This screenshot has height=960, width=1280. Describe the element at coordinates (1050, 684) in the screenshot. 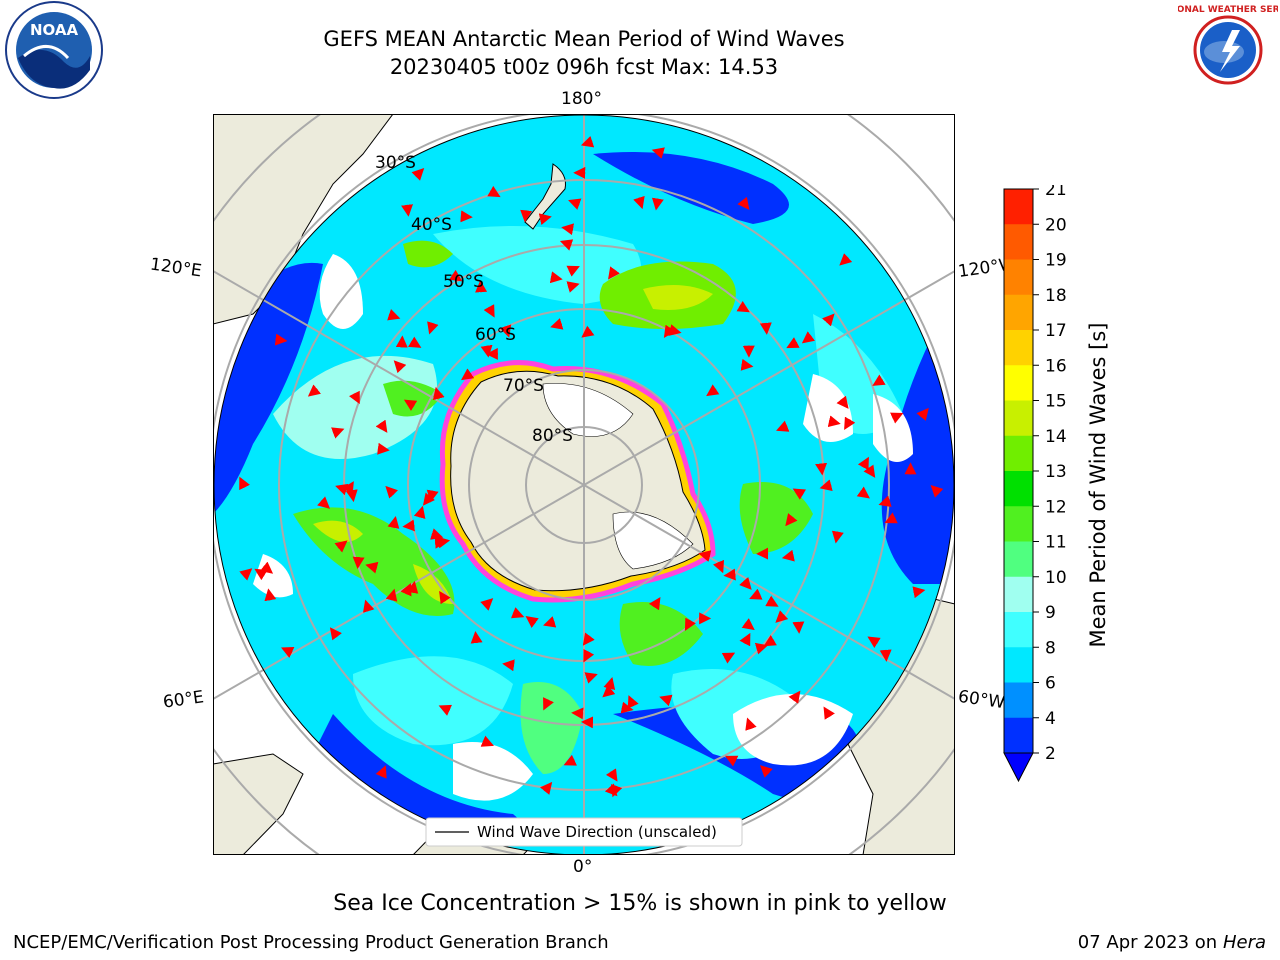

I see `colorbar-tick-label: 6` at that location.